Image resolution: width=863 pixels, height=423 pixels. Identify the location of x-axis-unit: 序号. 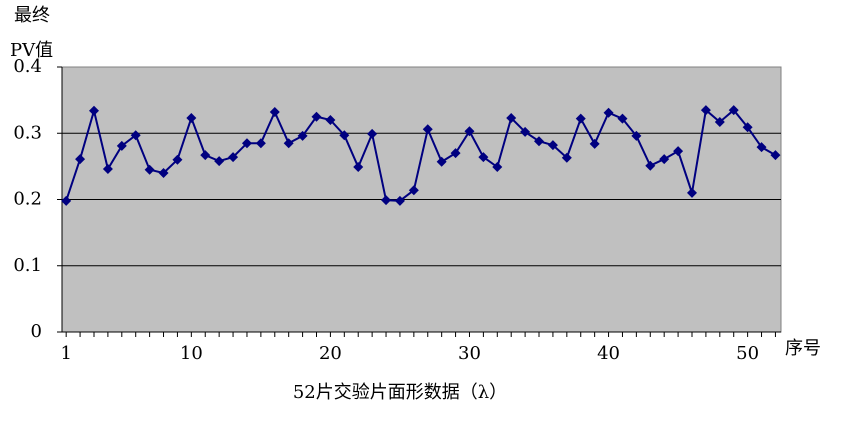
(803, 348).